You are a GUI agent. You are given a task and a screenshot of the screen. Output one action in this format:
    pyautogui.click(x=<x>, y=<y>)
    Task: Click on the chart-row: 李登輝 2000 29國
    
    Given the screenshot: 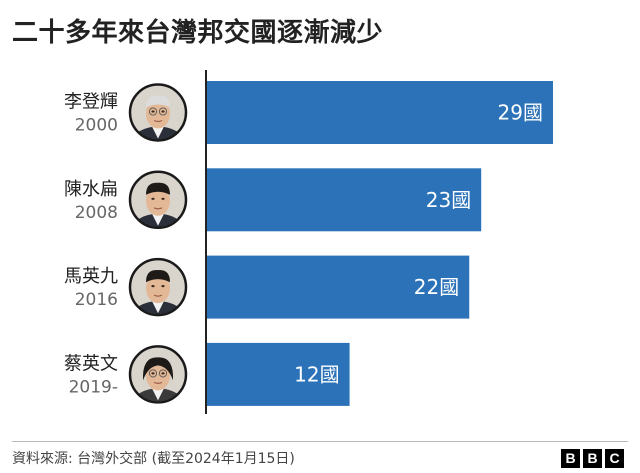 What is the action you would take?
    pyautogui.click(x=308, y=112)
    